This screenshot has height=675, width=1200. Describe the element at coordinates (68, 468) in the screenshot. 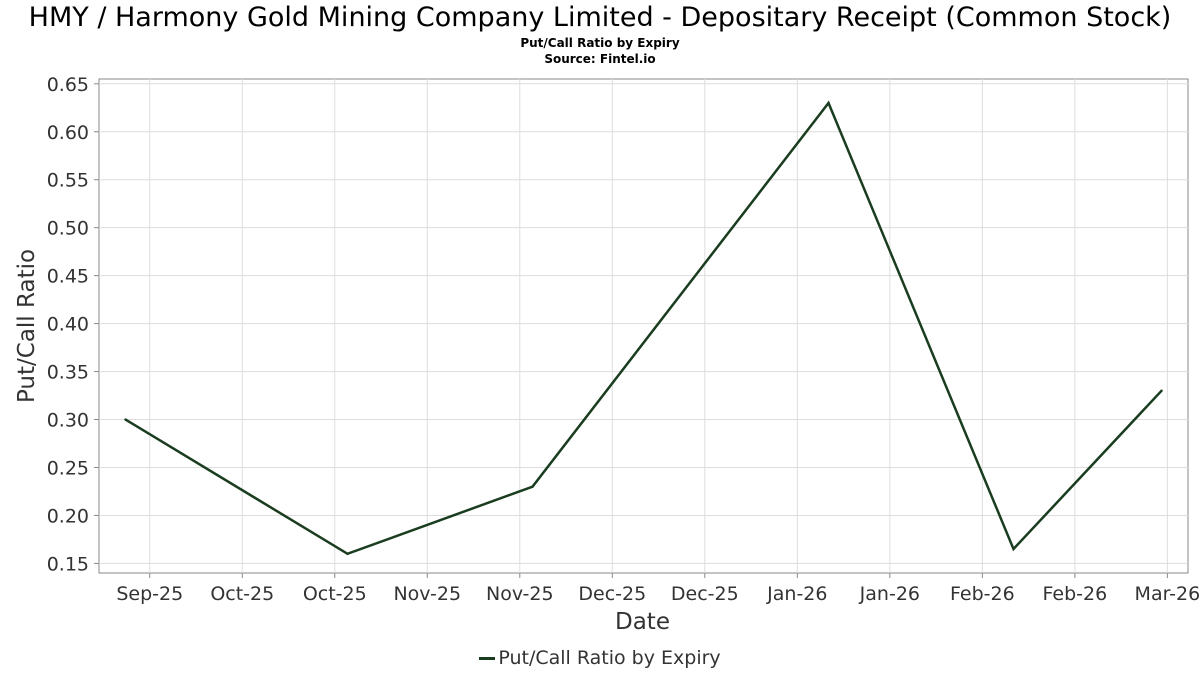

I see `y-tick-label: 0.25` at that location.